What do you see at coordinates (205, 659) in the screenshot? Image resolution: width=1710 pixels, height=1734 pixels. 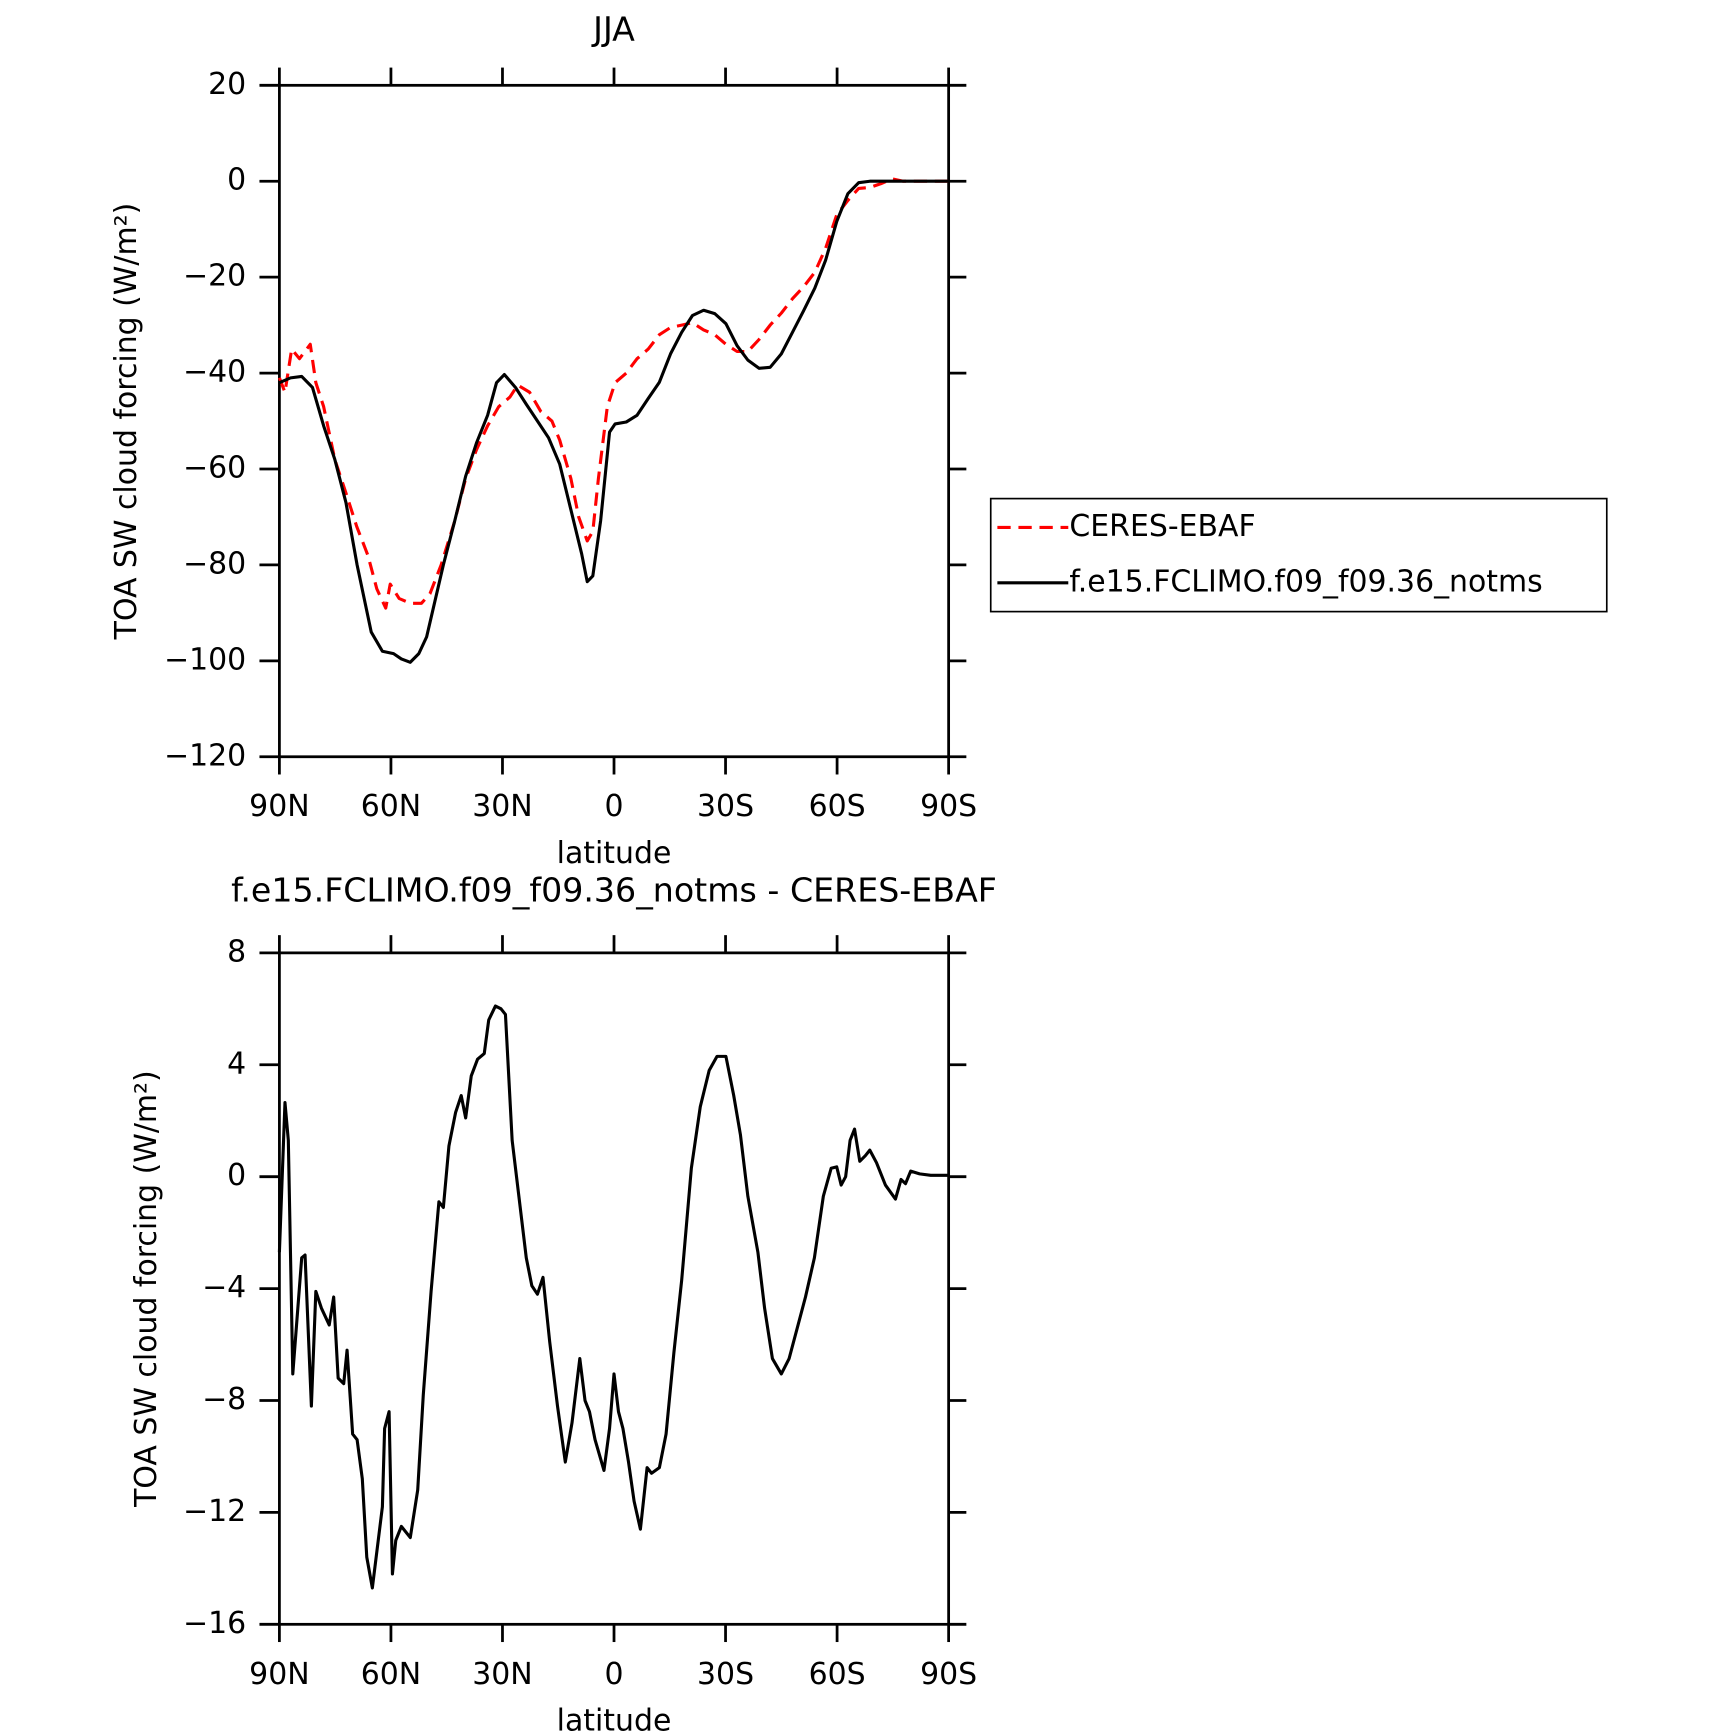 I see `y-tick-label: −100` at bounding box center [205, 659].